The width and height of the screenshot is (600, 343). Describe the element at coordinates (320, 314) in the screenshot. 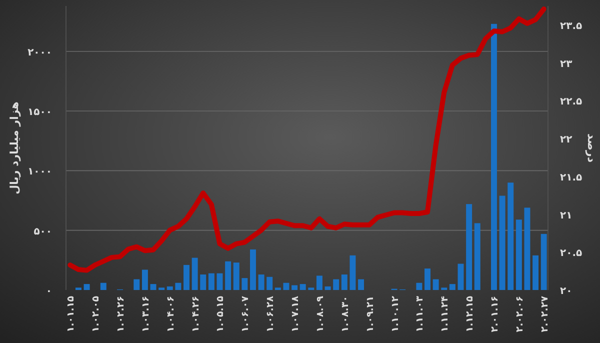

I see `x-tick-label: ۱.۰۸.۰۹` at that location.